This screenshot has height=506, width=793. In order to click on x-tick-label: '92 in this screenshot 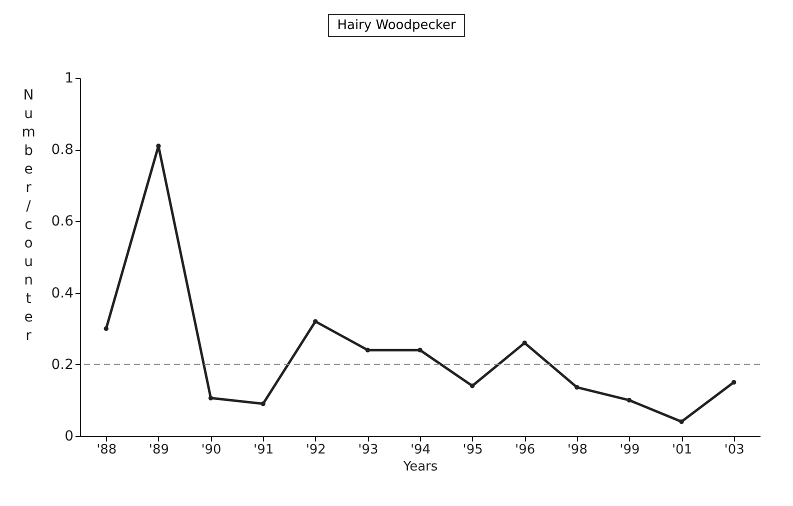, I will do `click(316, 450)`.